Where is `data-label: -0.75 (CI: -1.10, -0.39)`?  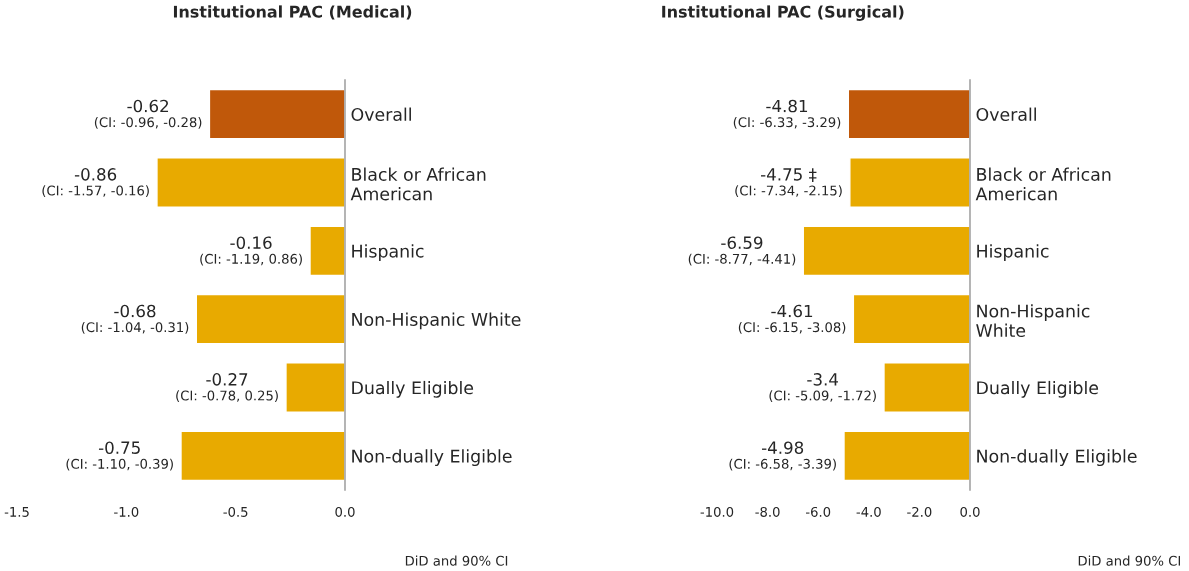
data-label: -0.75 (CI: -1.10, -0.39) is located at coordinates (119, 456).